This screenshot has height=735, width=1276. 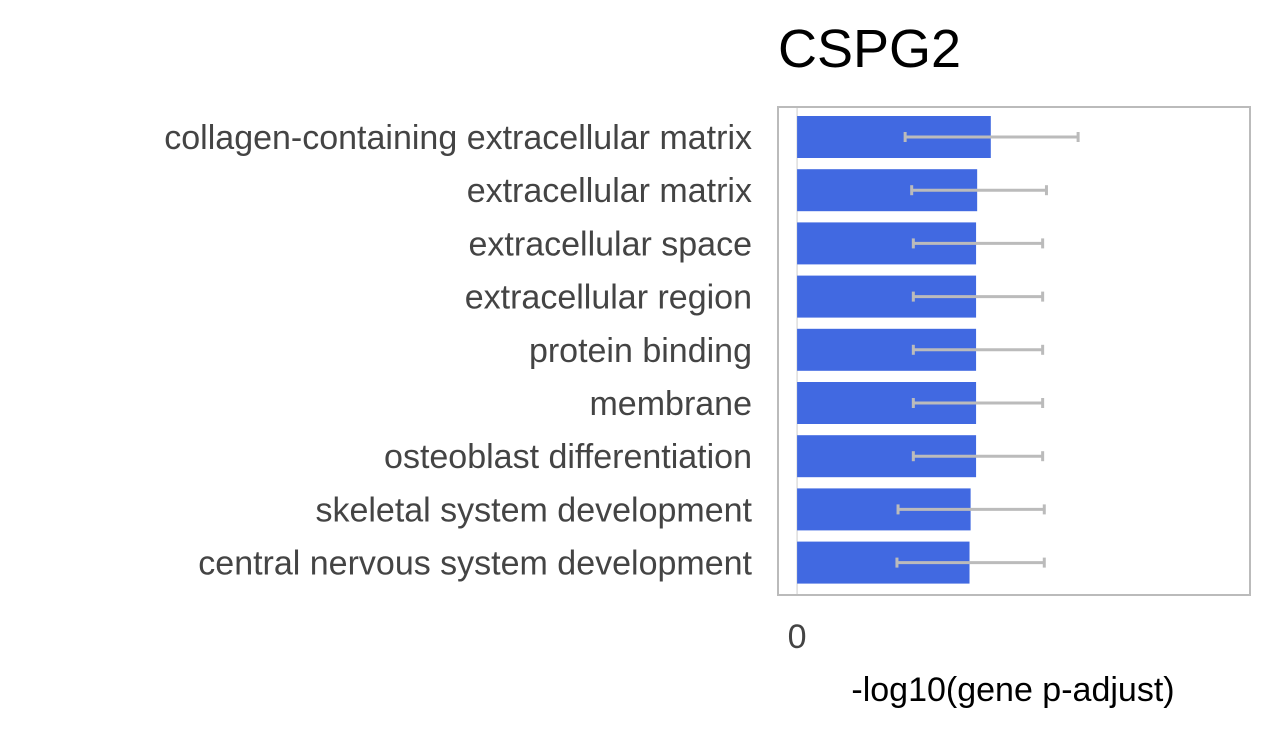 I want to click on category-label: extracellular region, so click(x=608, y=298).